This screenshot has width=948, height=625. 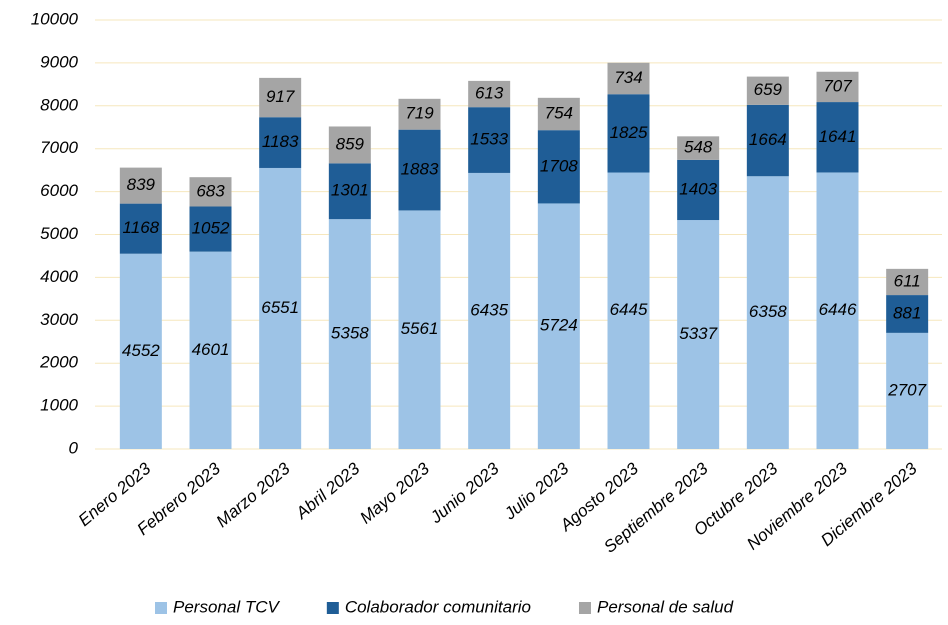 I want to click on data-label: 659, so click(x=768, y=89).